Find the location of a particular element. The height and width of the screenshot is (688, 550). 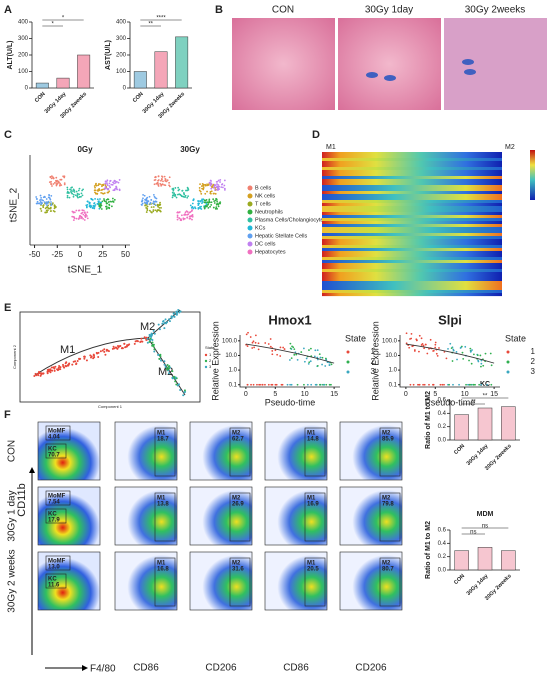

trajectory-frame is located at coordinates (110, 357).